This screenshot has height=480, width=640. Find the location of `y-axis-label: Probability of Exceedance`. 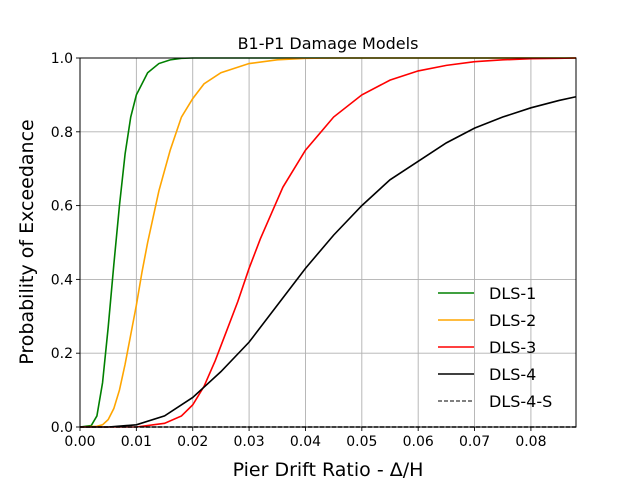

y-axis-label: Probability of Exceedance is located at coordinates (27, 241).